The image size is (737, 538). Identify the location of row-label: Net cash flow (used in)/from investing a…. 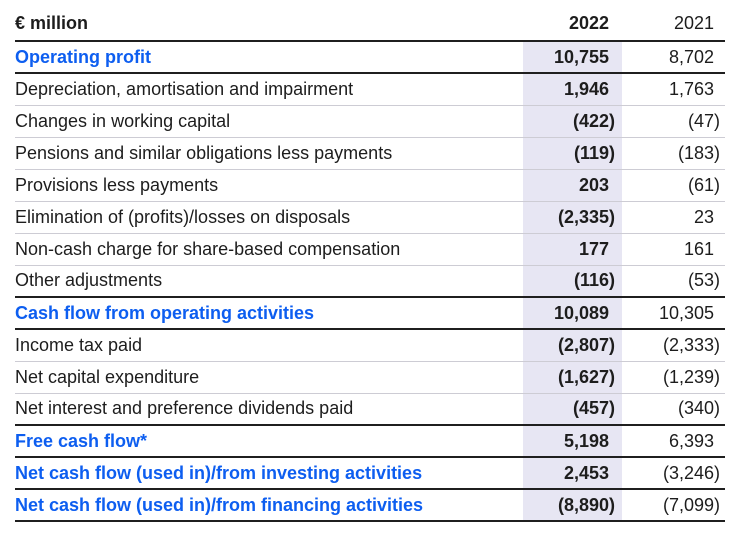
(269, 473).